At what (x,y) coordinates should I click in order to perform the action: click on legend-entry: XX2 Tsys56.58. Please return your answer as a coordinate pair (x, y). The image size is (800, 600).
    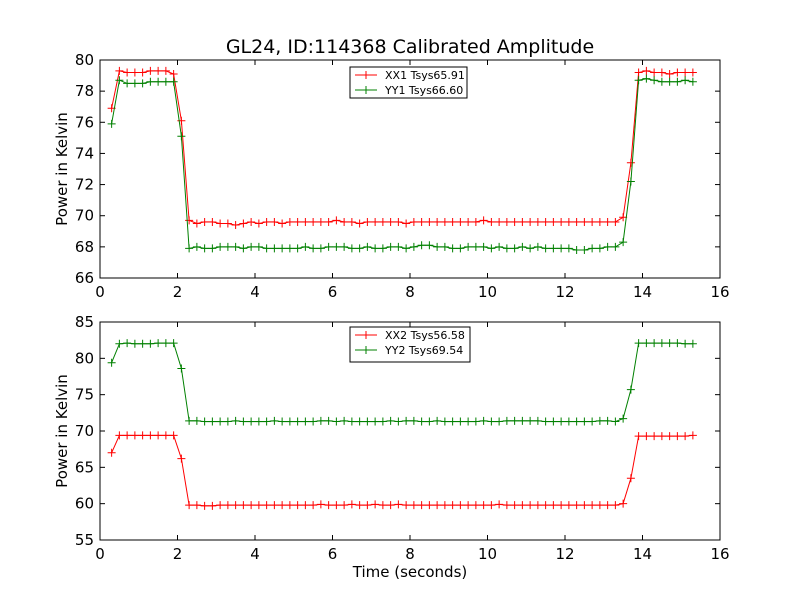
    Looking at the image, I should click on (425, 335).